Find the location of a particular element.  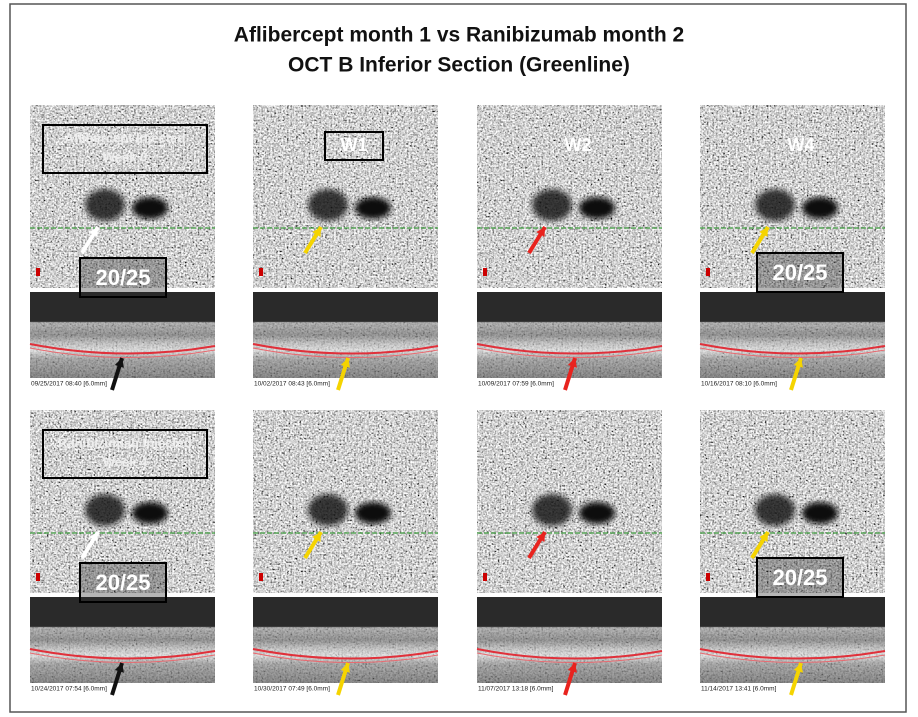

timestamp: 10/09/2017 07:59 [6.0mm] is located at coordinates (516, 384).